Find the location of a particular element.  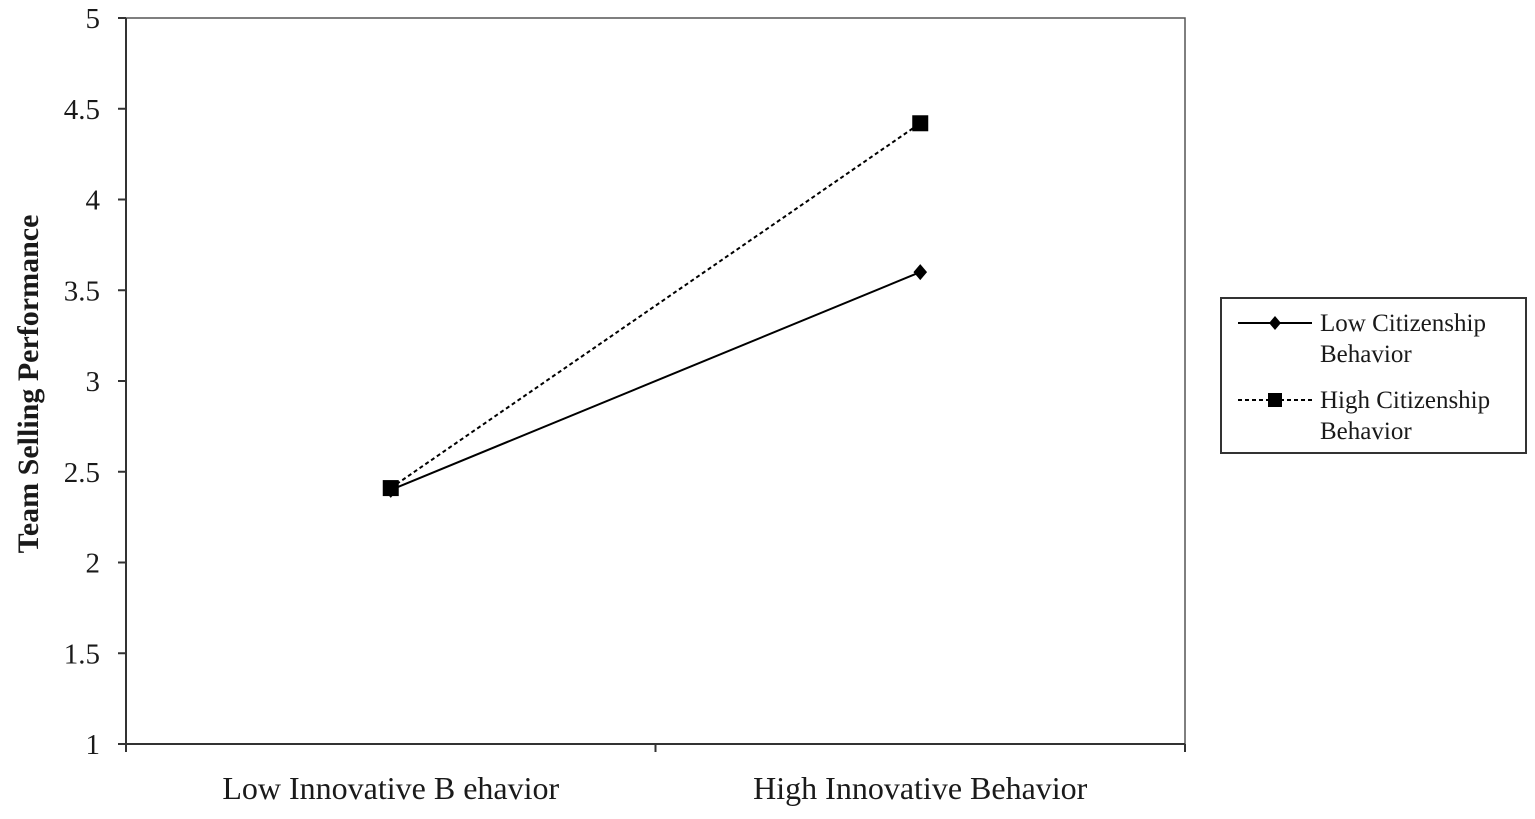

y-axis-ticks: 1 1.5 2 2.5 3 3.5 4 4.5 5 is located at coordinates (95, 382).